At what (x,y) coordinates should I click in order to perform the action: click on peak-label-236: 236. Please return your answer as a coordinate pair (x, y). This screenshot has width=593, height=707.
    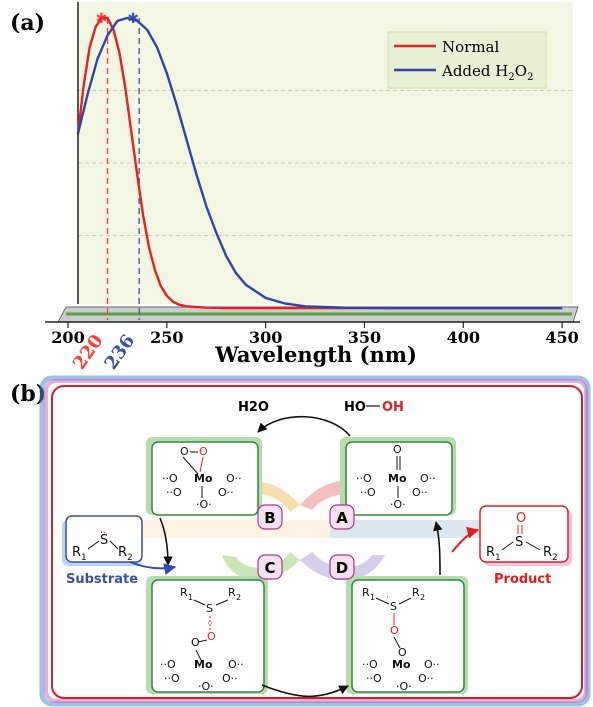
    Looking at the image, I should click on (119, 352).